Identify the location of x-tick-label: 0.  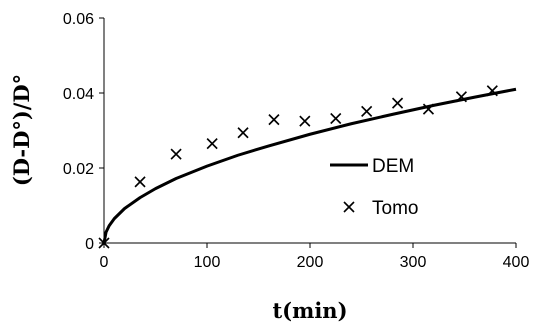
(104, 262).